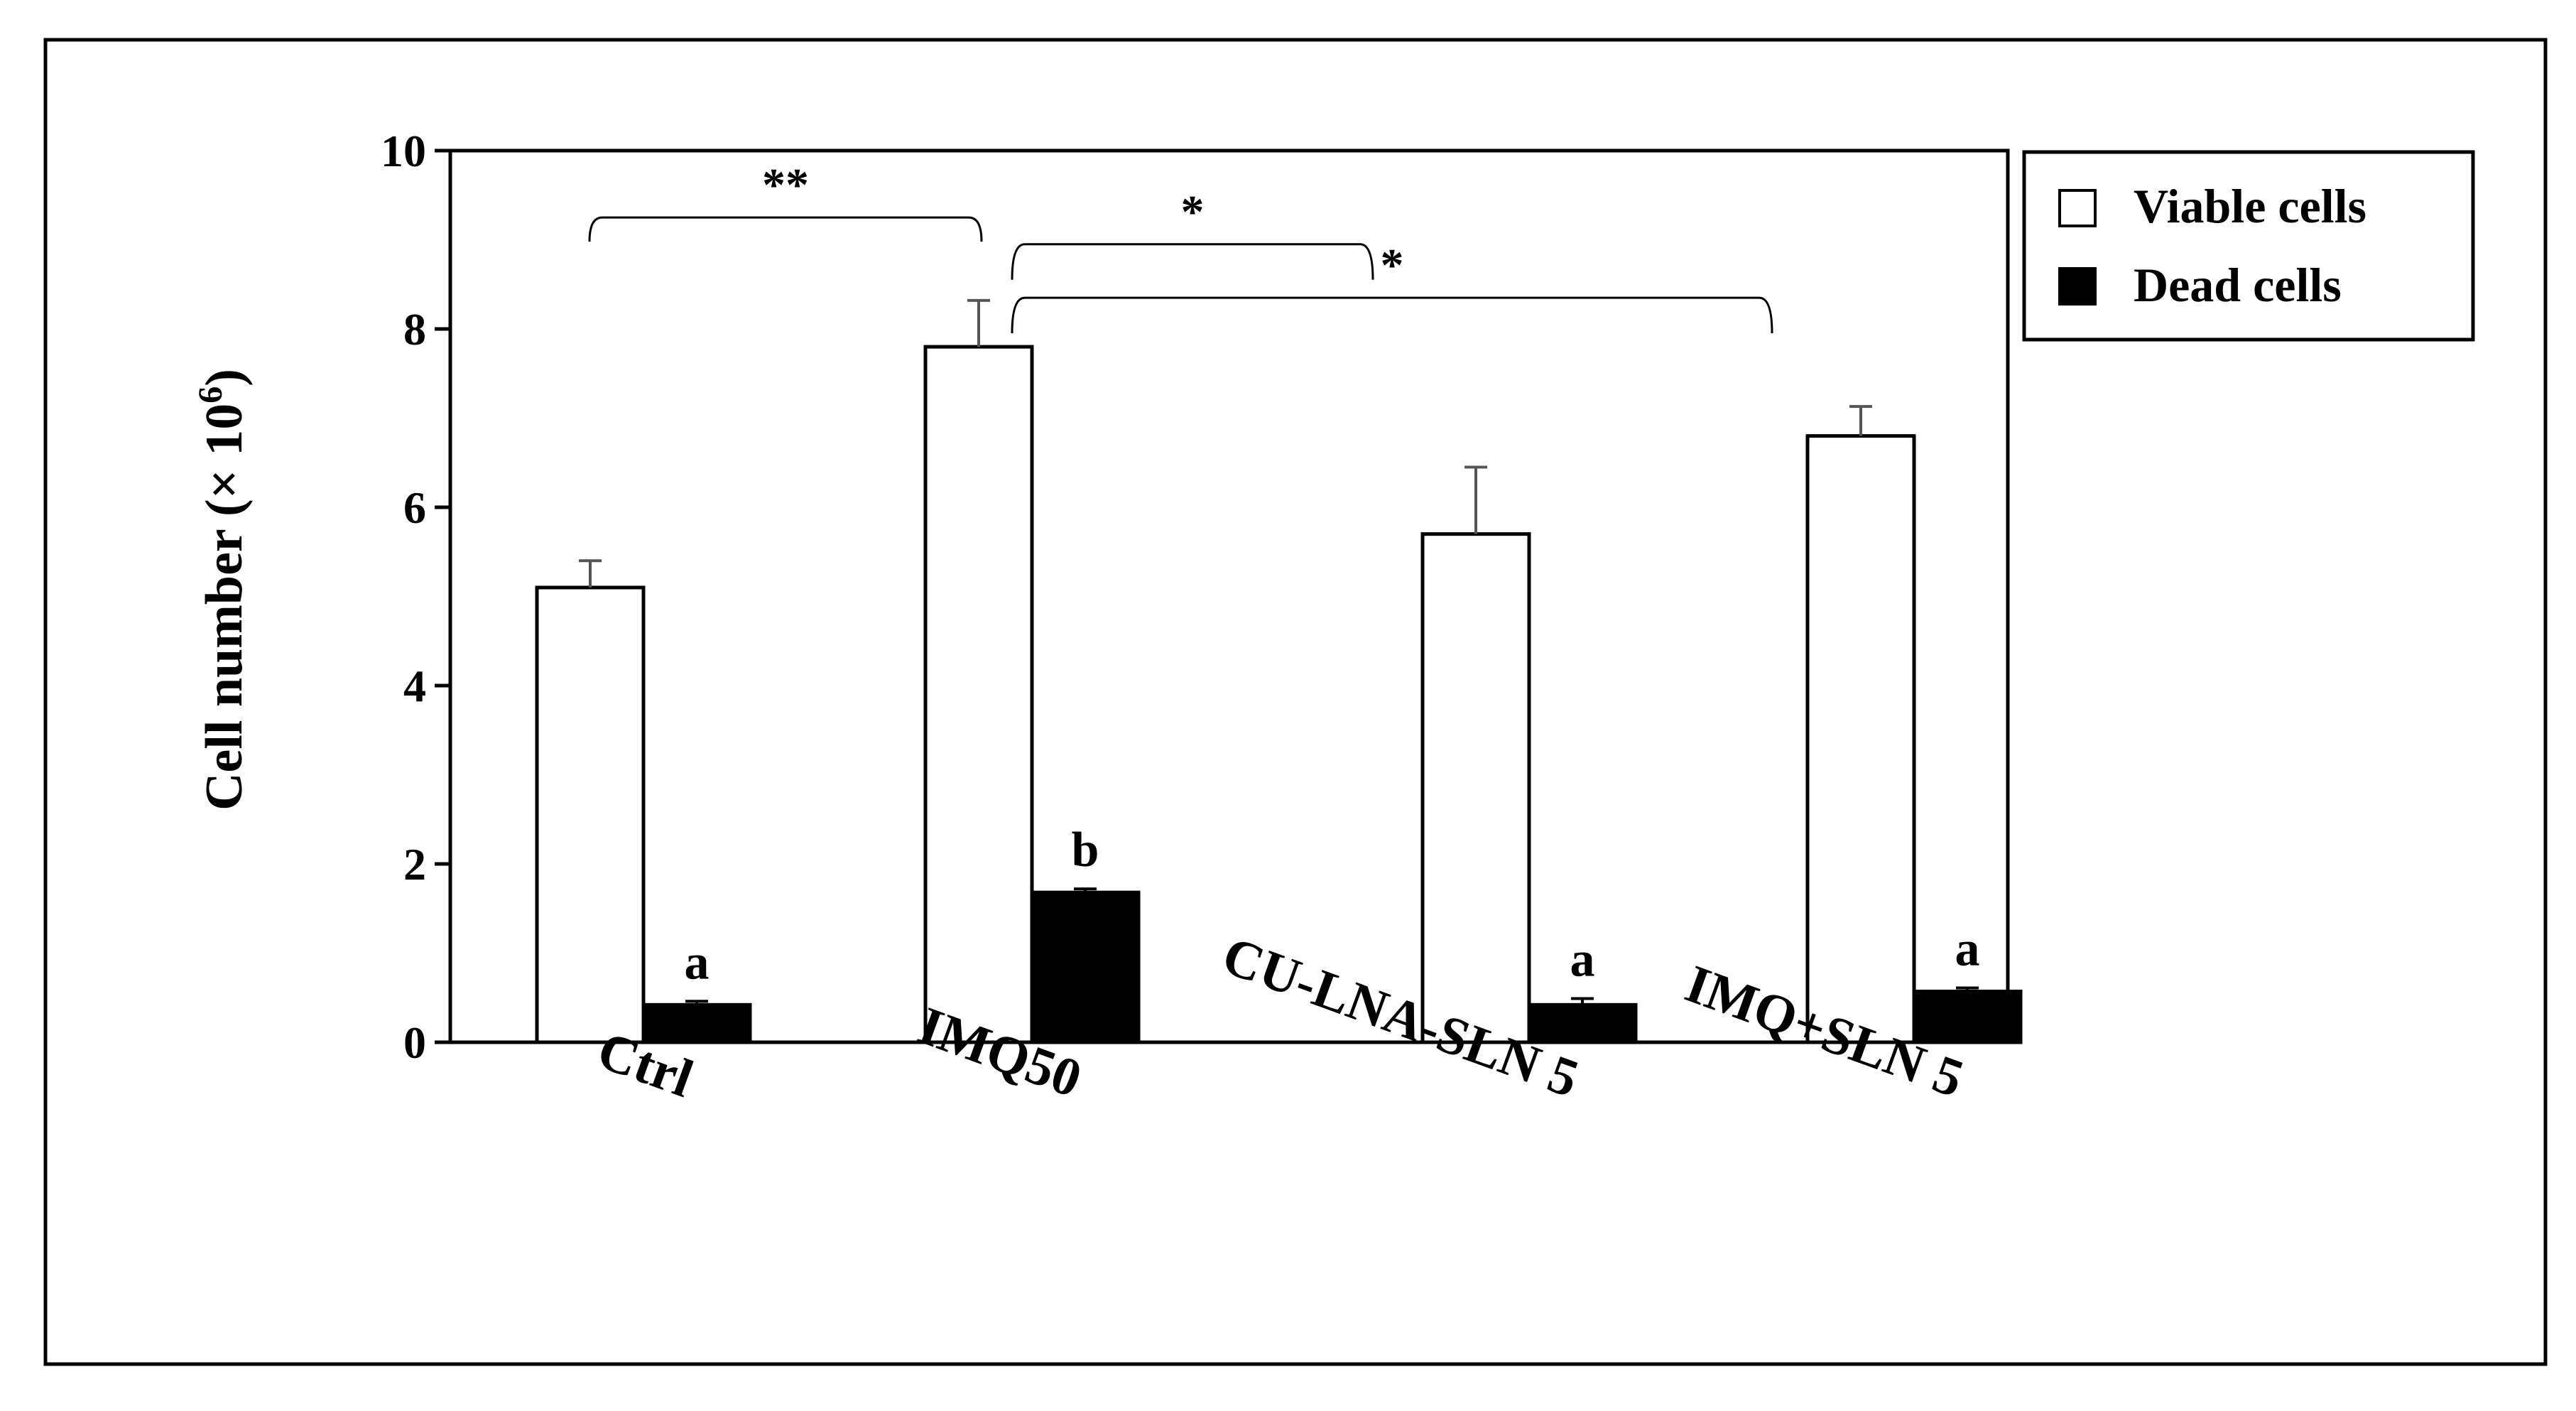  What do you see at coordinates (210, 395) in the screenshot?
I see `y-axis-title-exponent: 6` at bounding box center [210, 395].